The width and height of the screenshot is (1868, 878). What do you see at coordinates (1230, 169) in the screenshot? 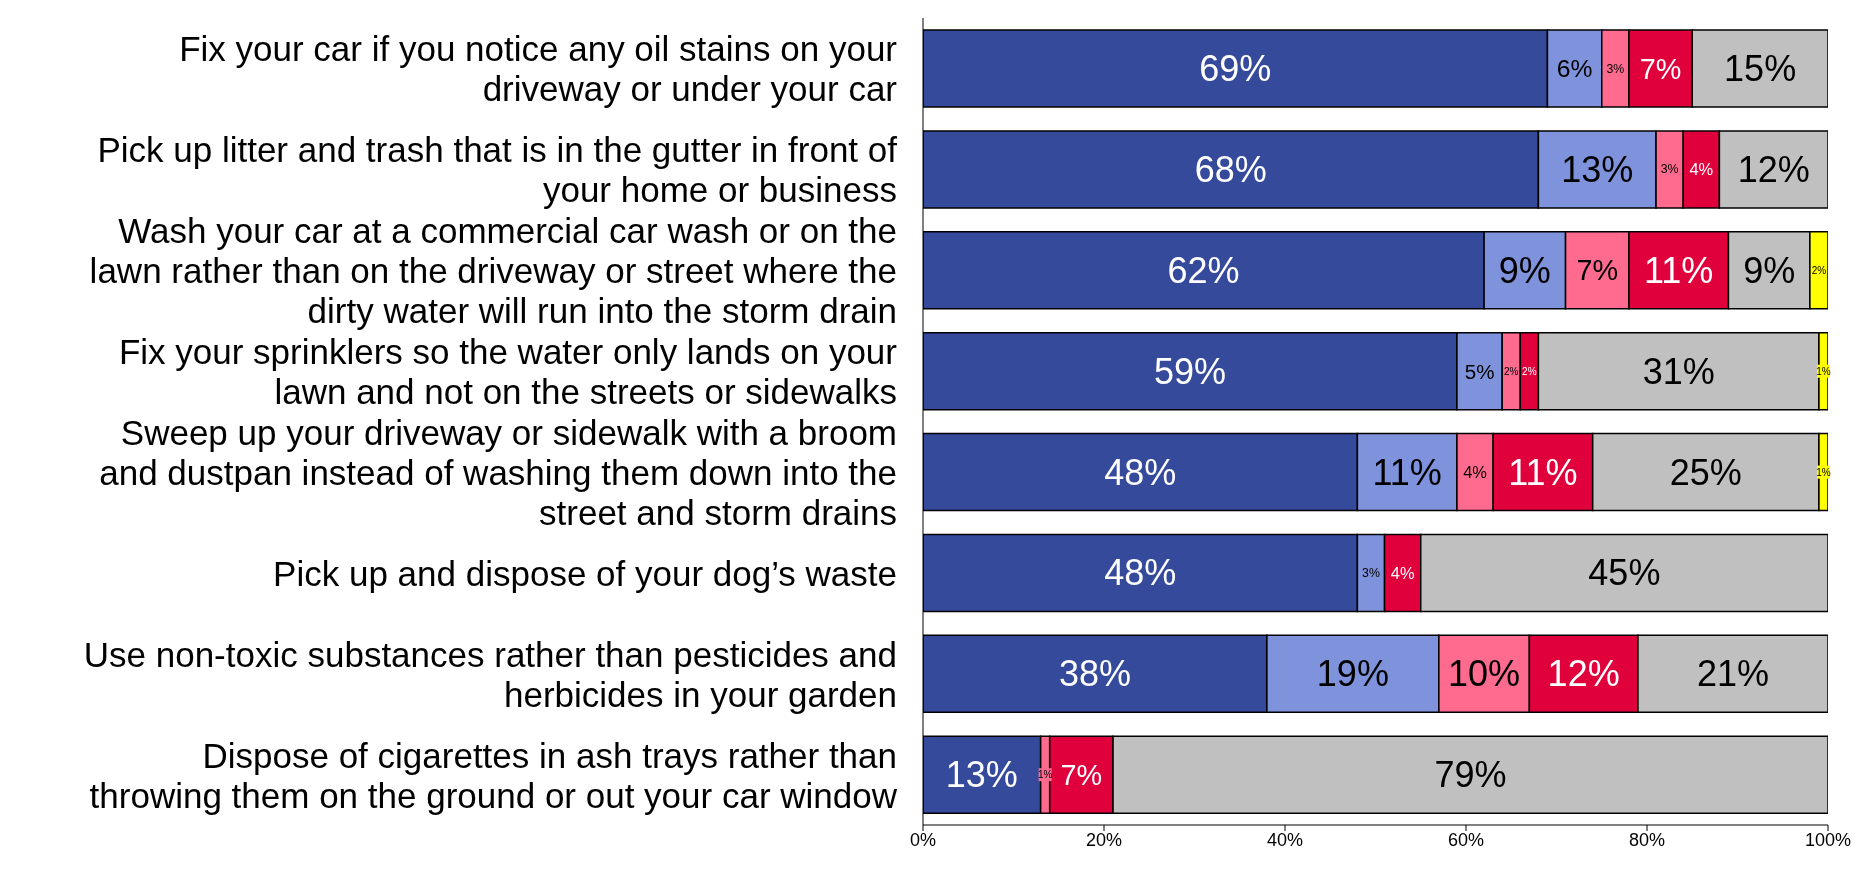
I see `data-label: 68%` at bounding box center [1230, 169].